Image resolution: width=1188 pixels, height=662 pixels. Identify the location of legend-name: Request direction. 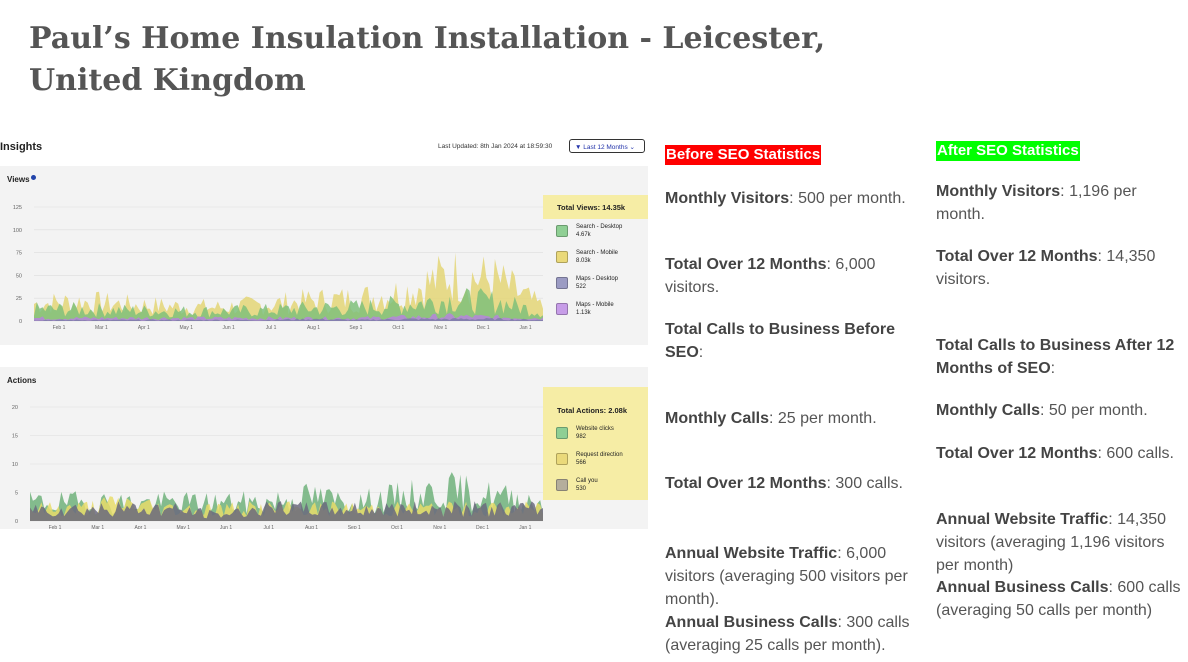
(599, 455).